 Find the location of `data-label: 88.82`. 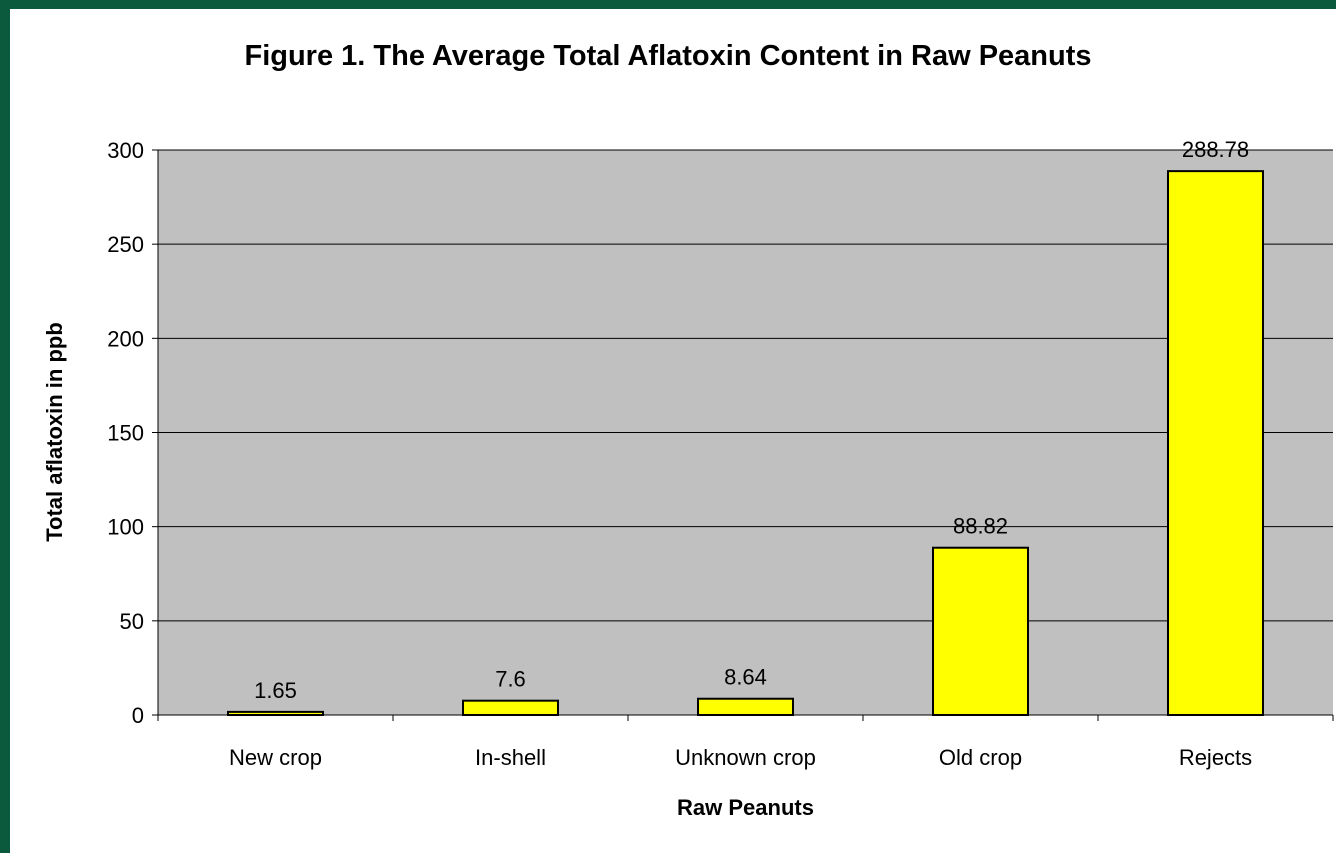

data-label: 88.82 is located at coordinates (980, 526).